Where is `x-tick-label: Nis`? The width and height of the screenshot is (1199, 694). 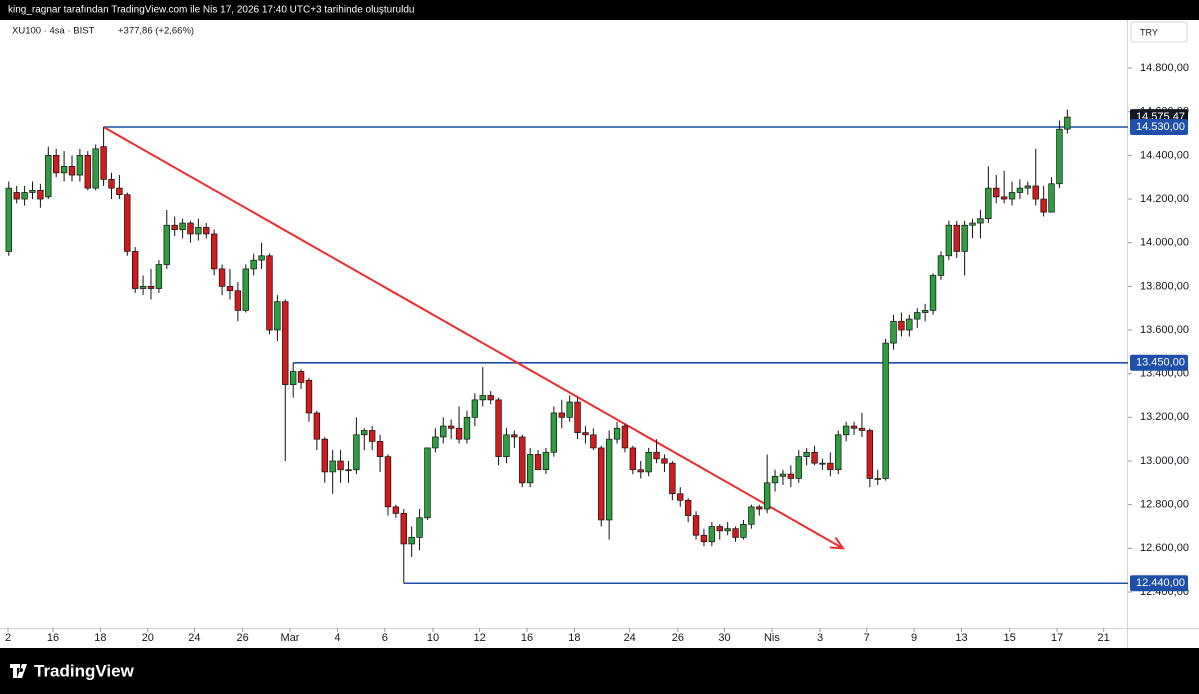 x-tick-label: Nis is located at coordinates (772, 638).